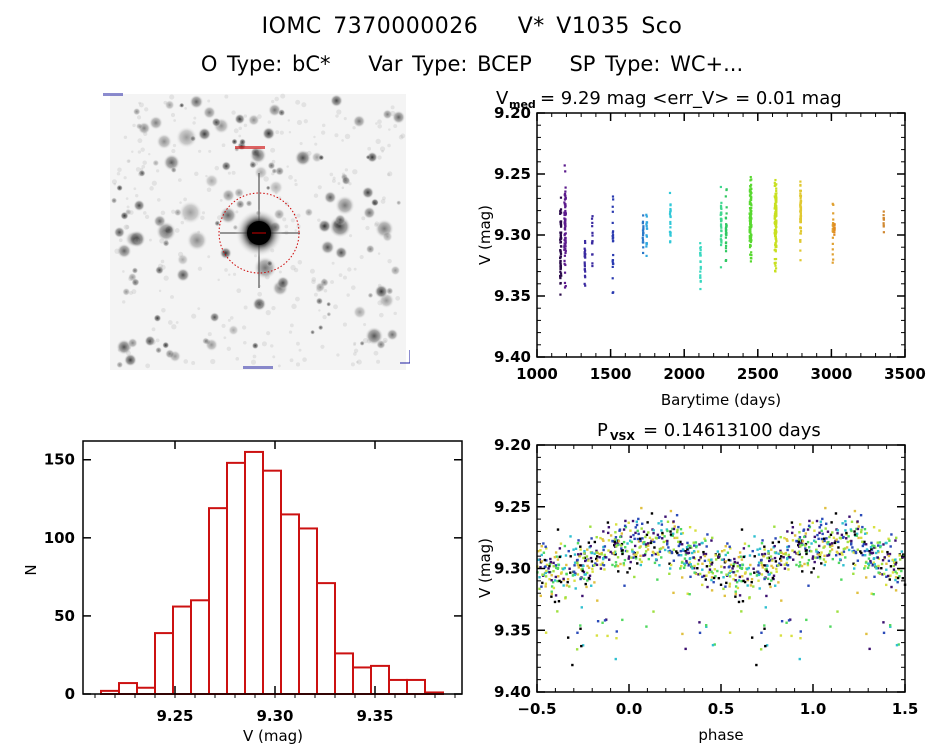 The width and height of the screenshot is (944, 747). I want to click on histogram-bar, so click(146, 691).